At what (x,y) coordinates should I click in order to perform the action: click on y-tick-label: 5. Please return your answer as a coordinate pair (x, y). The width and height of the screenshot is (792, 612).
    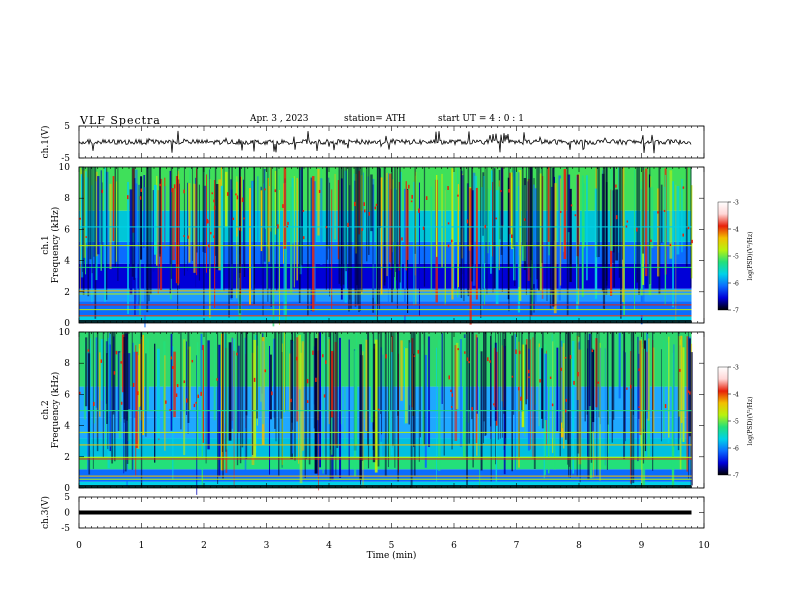
    Looking at the image, I should click on (67, 127).